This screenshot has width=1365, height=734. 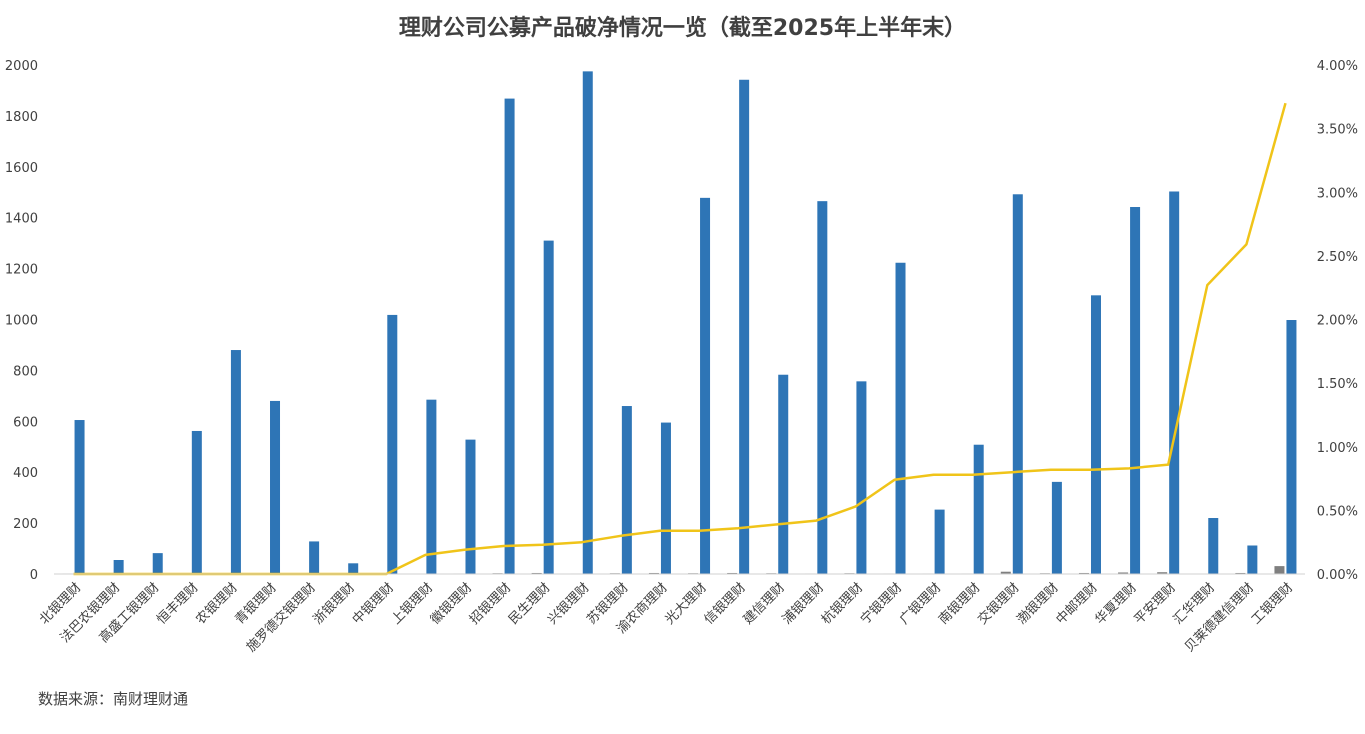 I want to click on y-left-tick-label: 0, so click(x=34, y=575).